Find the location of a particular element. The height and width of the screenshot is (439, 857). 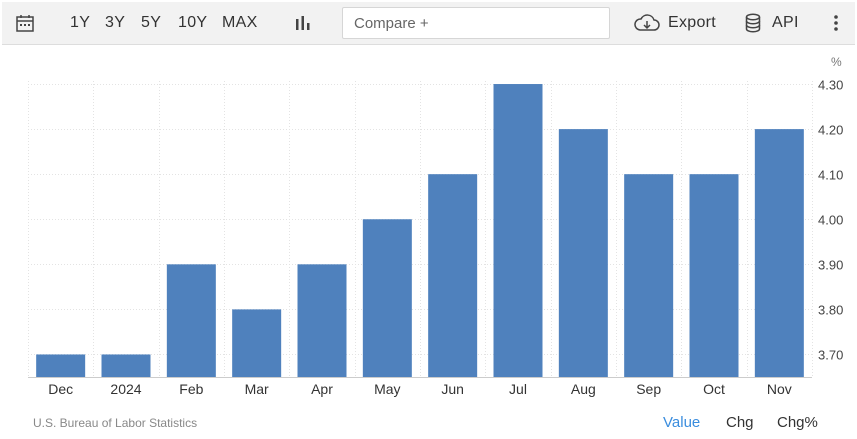

tab-value: Value is located at coordinates (682, 422).